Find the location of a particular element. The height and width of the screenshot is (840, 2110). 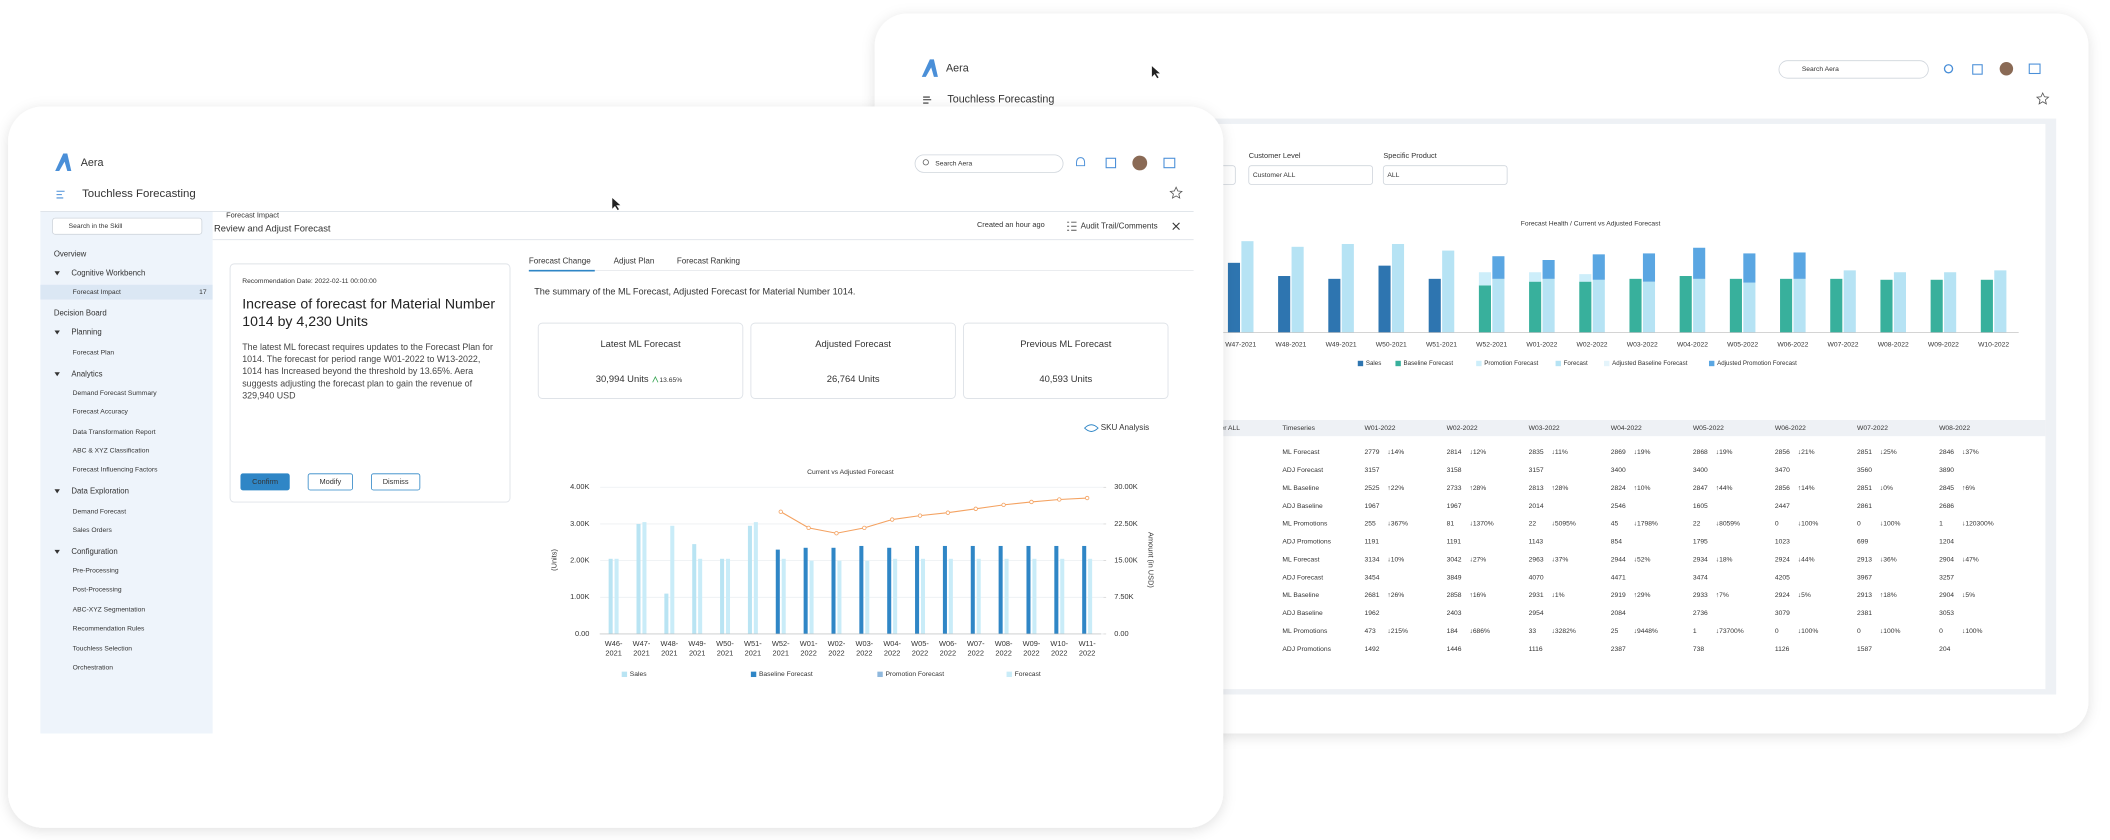

nav-item: Forecast Plan is located at coordinates (94, 352).